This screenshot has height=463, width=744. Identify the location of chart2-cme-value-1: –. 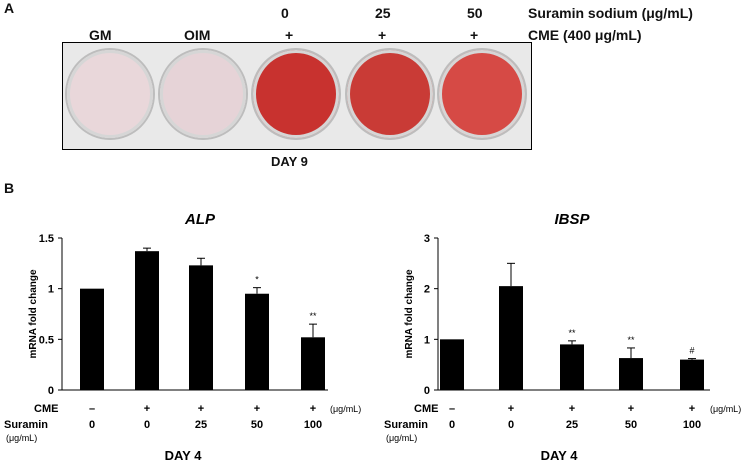
(452, 409).